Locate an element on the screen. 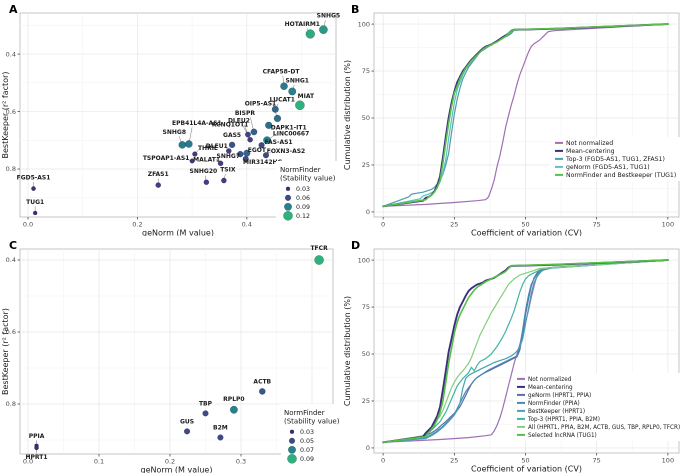 This screenshot has height=473, width=685. legend-item-label: Not normalized is located at coordinates (589, 143).